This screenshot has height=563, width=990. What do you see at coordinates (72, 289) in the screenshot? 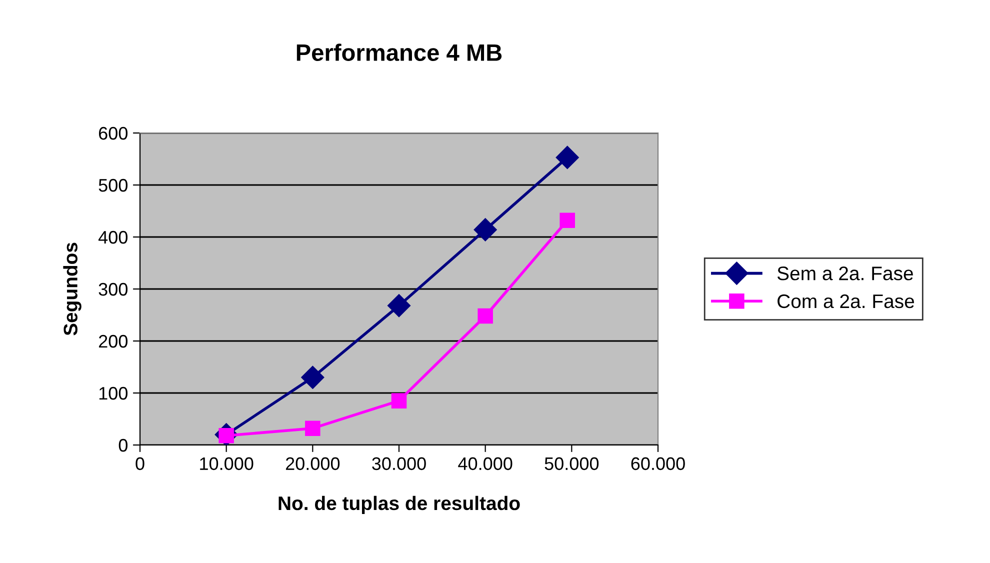
I see `y-axis-title: Segundos` at bounding box center [72, 289].